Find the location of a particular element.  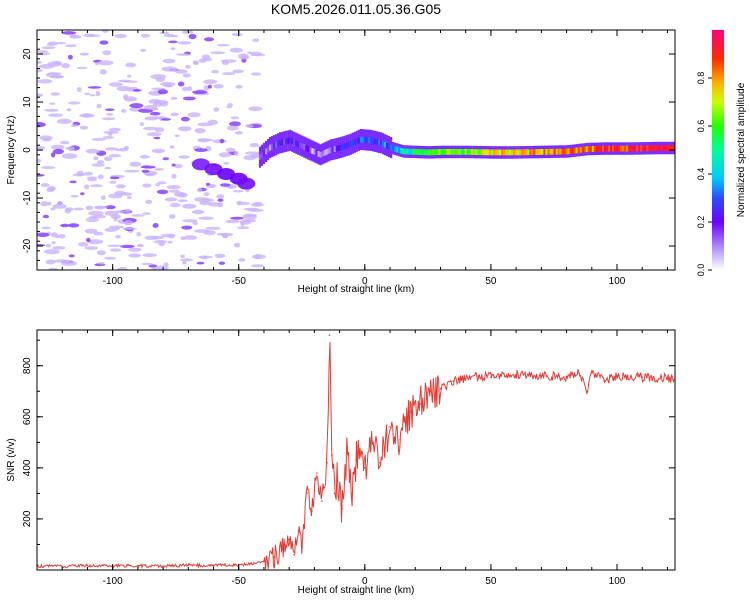

x-tick-label: 50 is located at coordinates (491, 581).